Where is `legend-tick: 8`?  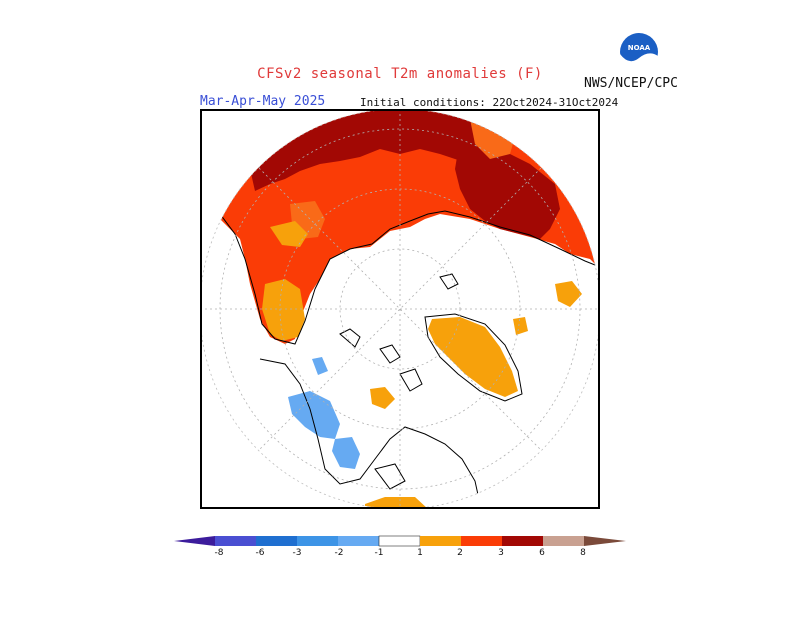 legend-tick: 8 is located at coordinates (583, 553).